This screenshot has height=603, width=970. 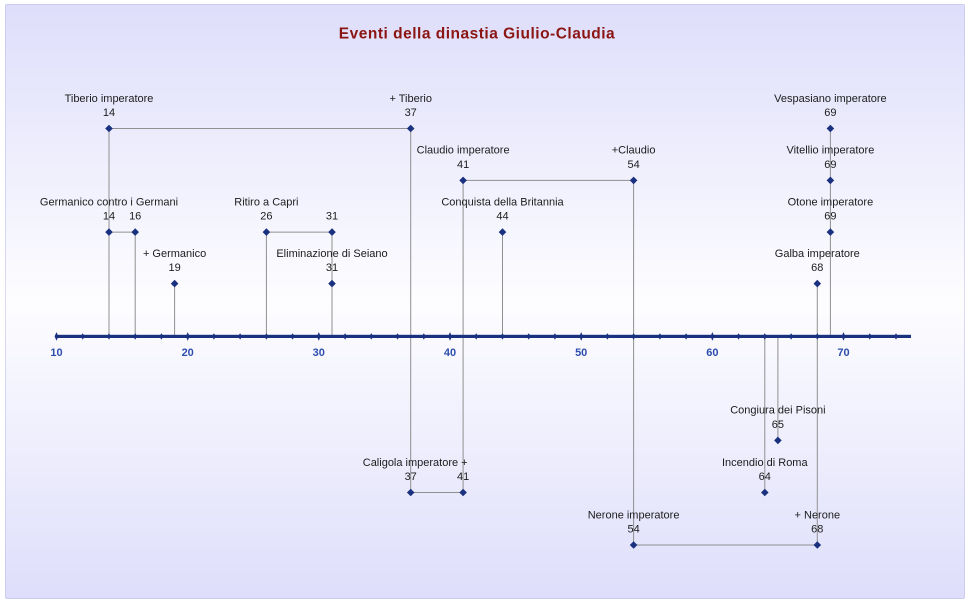 What do you see at coordinates (109, 99) in the screenshot?
I see `svg-text: Tiberio imperatore` at bounding box center [109, 99].